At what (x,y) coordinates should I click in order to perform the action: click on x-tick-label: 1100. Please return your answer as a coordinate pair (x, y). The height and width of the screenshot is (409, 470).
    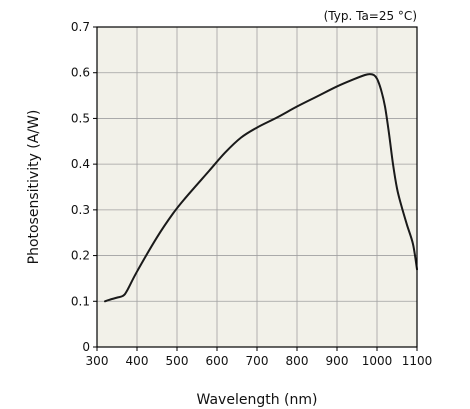
    Looking at the image, I should click on (417, 361).